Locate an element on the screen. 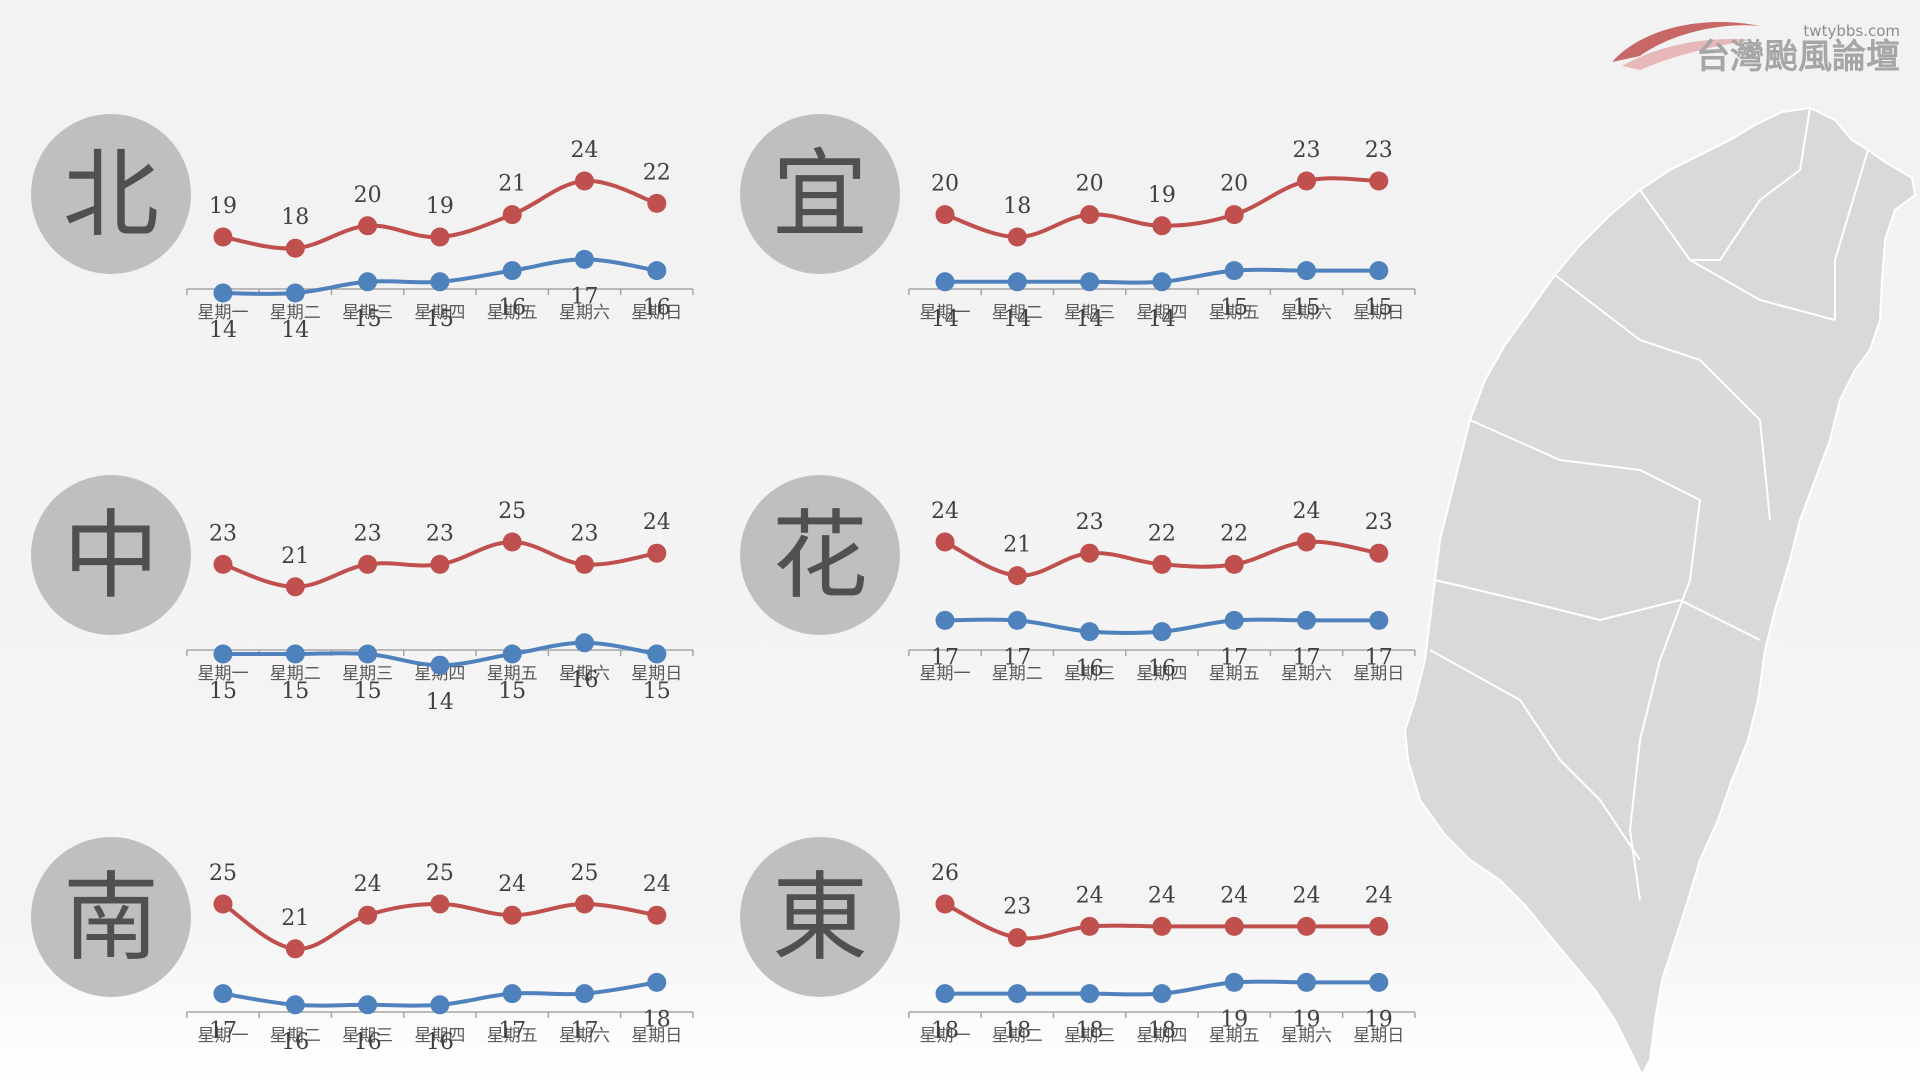 The height and width of the screenshot is (1080, 1920). region-label: 花 is located at coordinates (820, 556).